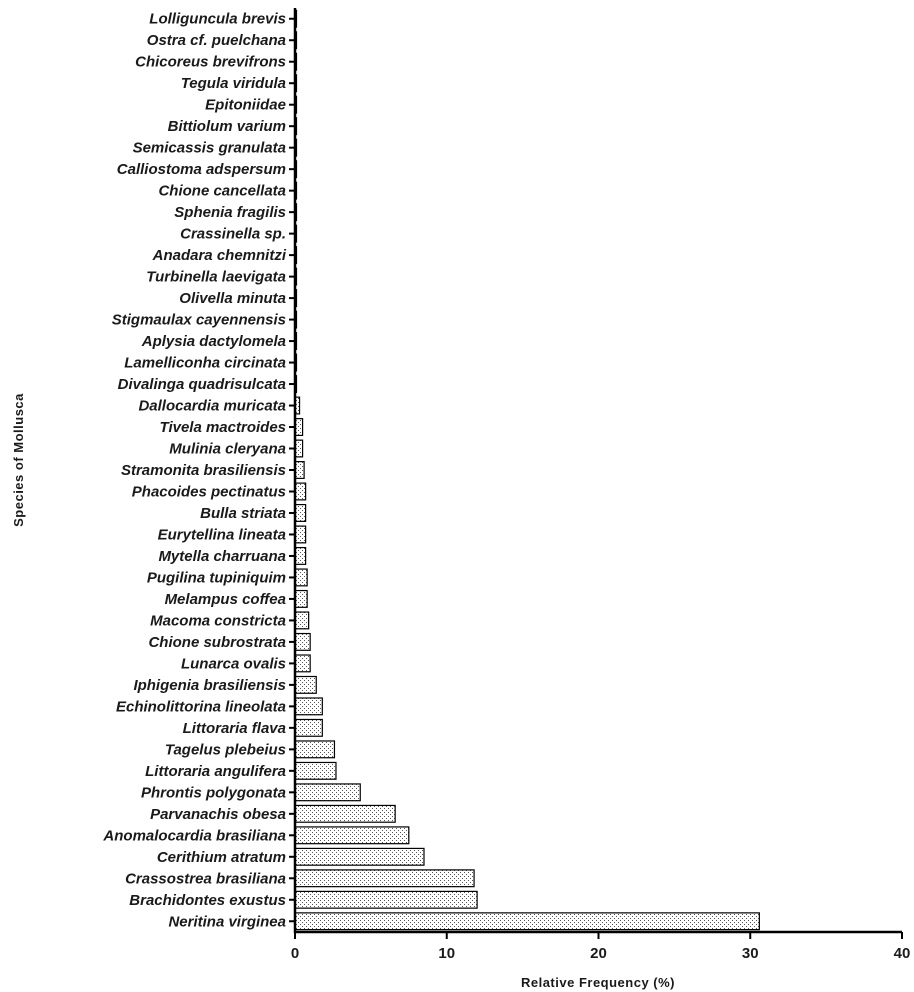  I want to click on category-label: Iphigenia brasiliensis, so click(209, 685).